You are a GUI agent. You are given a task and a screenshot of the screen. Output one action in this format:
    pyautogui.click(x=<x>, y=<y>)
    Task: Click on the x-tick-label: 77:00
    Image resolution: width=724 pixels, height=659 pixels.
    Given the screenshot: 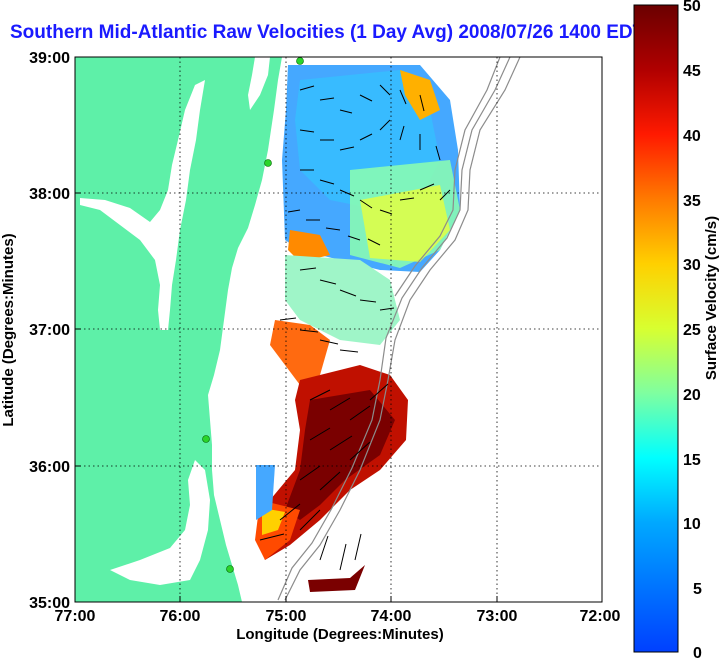 What is the action you would take?
    pyautogui.click(x=75, y=616)
    